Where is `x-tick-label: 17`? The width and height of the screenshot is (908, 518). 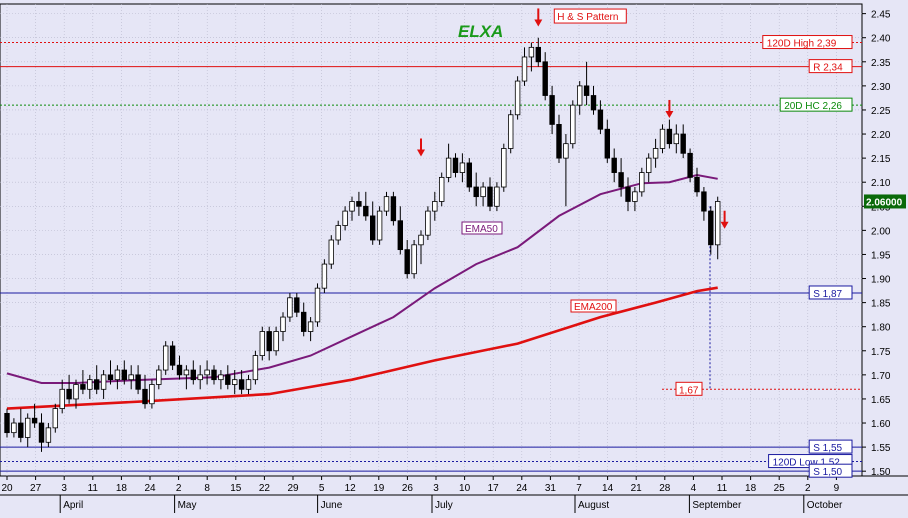
x-tick-label: 17 is located at coordinates (494, 488).